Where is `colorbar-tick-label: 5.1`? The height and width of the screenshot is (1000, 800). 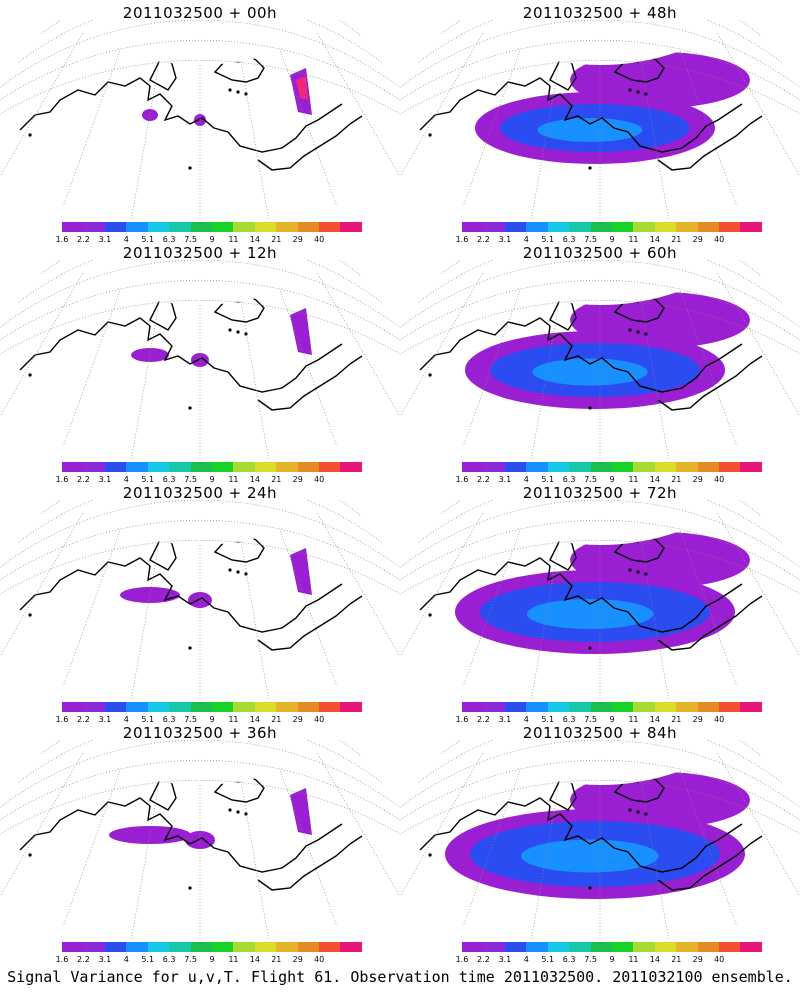 colorbar-tick-label: 5.1 is located at coordinates (548, 479).